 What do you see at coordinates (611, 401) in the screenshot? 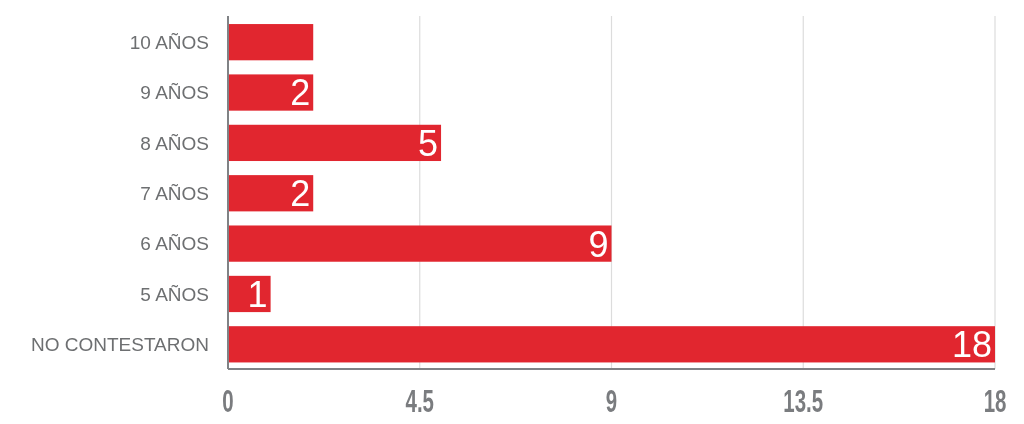
I see `x-tick-label: 9` at bounding box center [611, 401].